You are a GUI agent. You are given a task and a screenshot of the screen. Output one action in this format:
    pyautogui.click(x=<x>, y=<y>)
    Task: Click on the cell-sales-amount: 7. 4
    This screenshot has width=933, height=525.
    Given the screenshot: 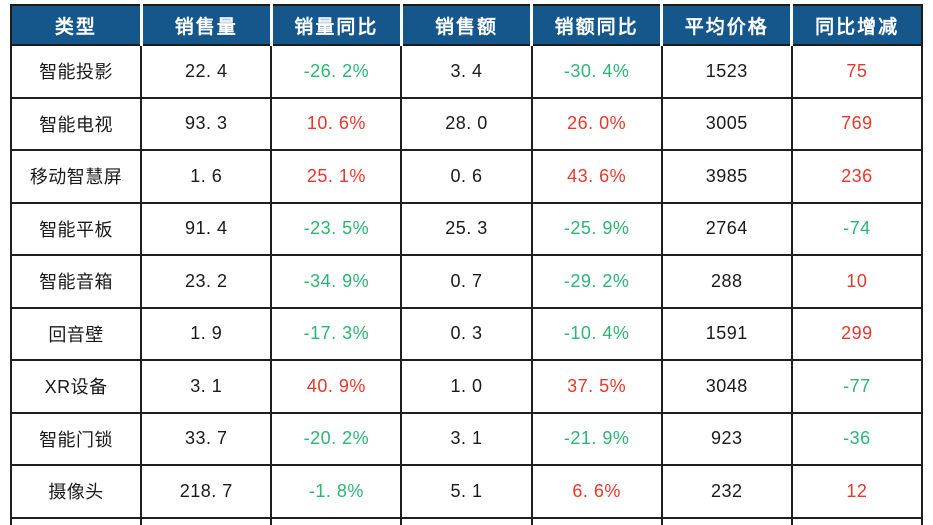 What is the action you would take?
    pyautogui.click(x=466, y=520)
    